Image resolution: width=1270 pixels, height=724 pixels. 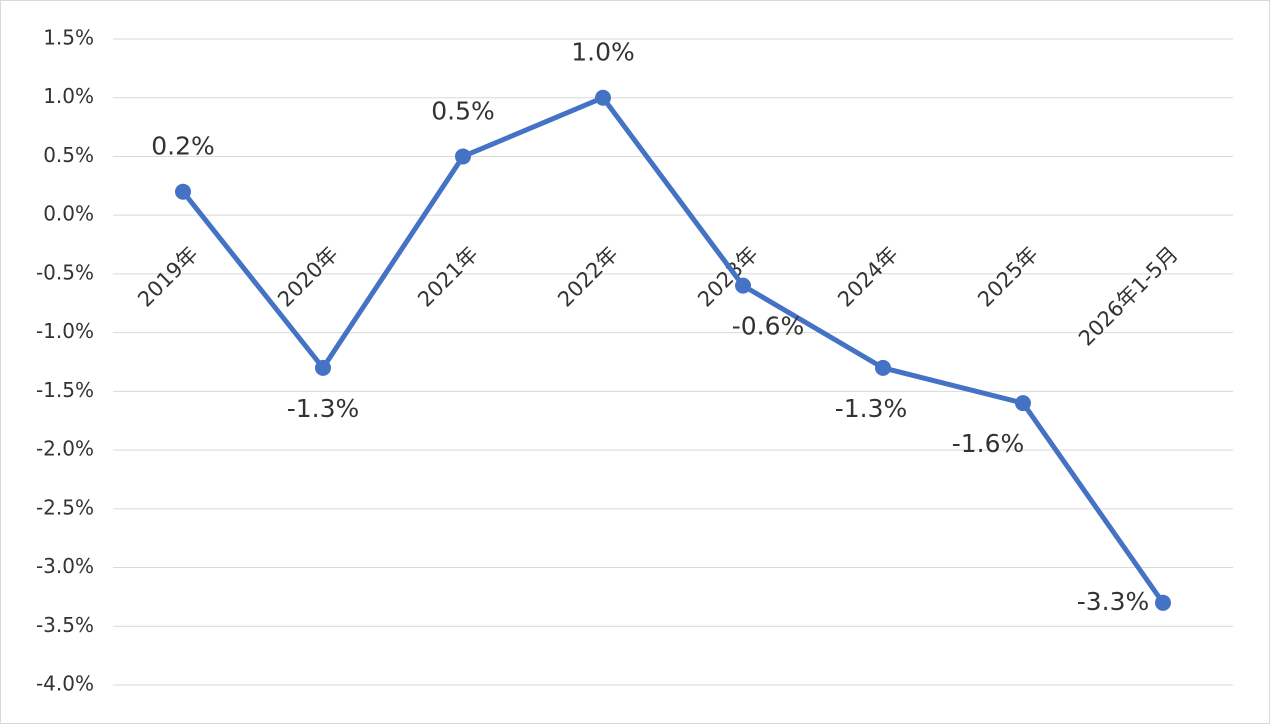 What do you see at coordinates (768, 326) in the screenshot?
I see `data-label: -0.6%` at bounding box center [768, 326].